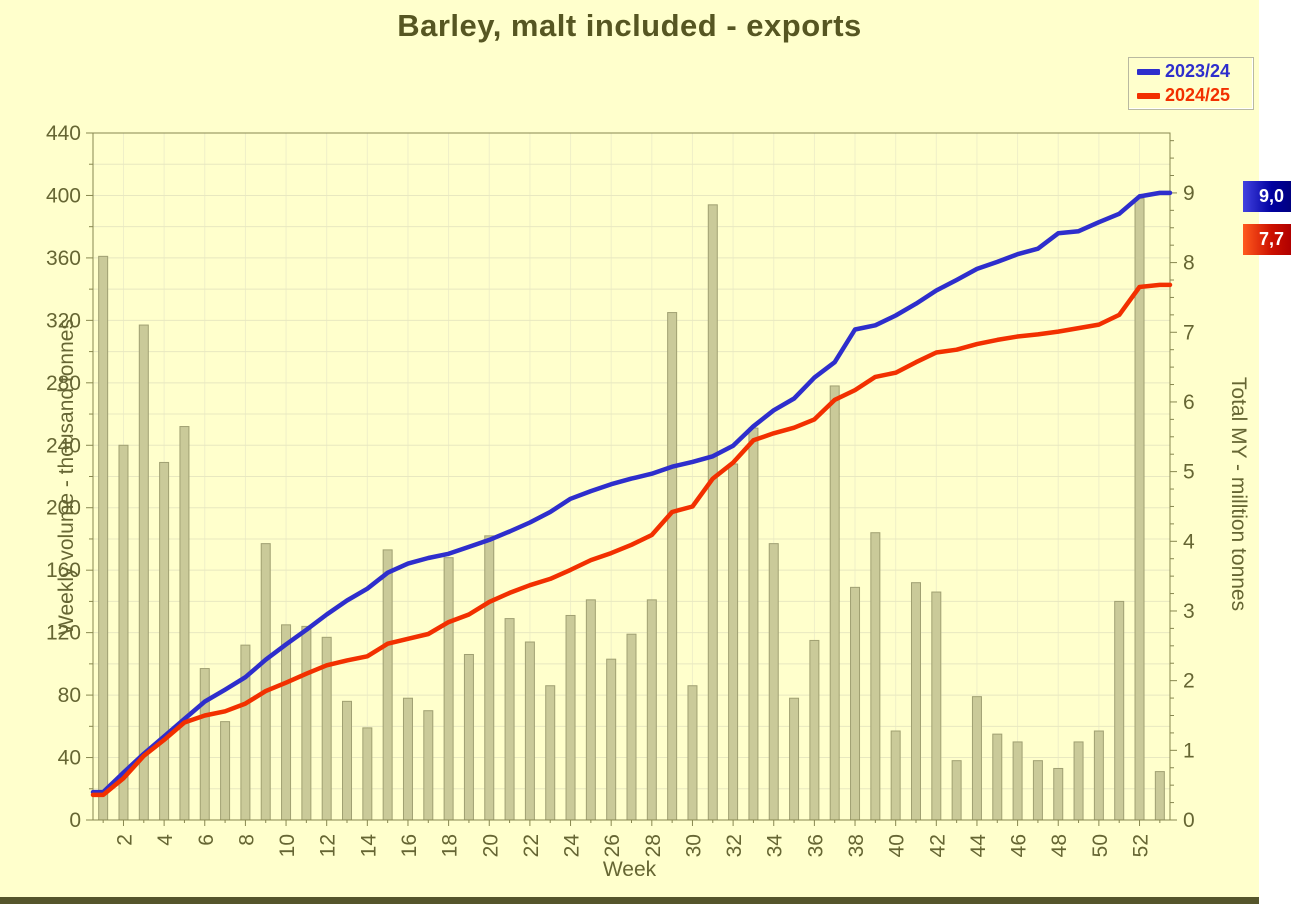 Image resolution: width=1301 pixels, height=904 pixels. Describe the element at coordinates (75, 820) in the screenshot. I see `ytick-left-0: 0` at that location.